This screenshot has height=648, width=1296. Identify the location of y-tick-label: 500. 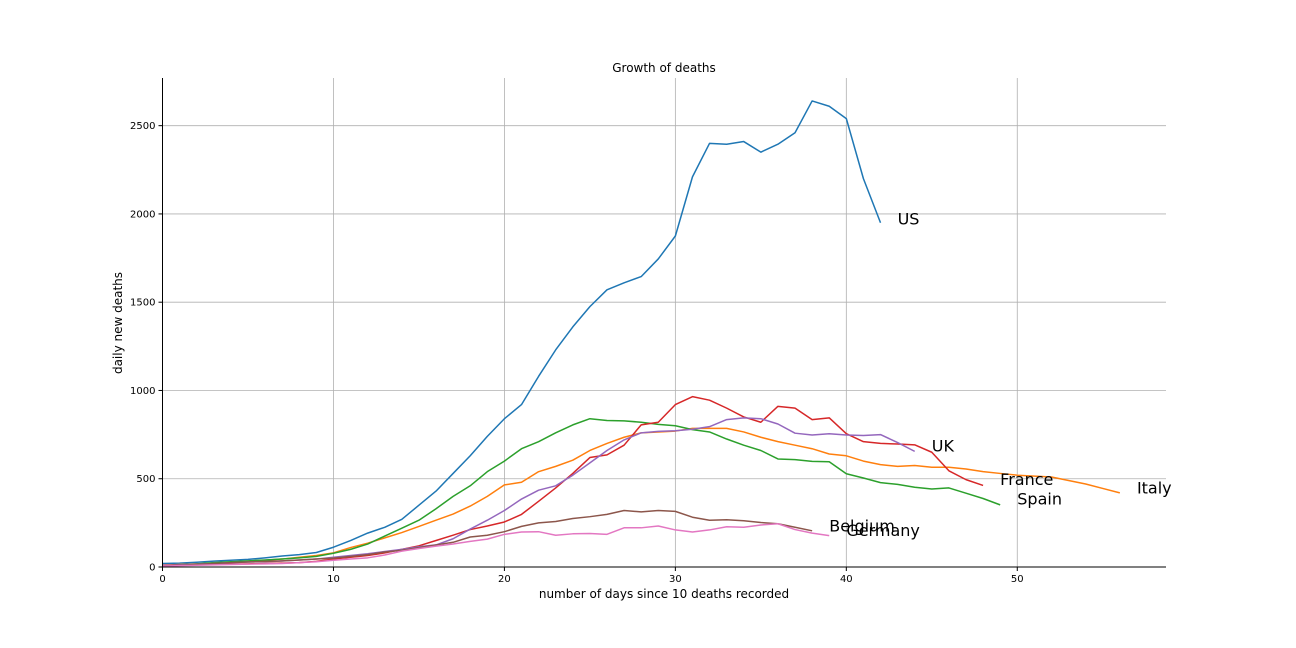
(145, 479).